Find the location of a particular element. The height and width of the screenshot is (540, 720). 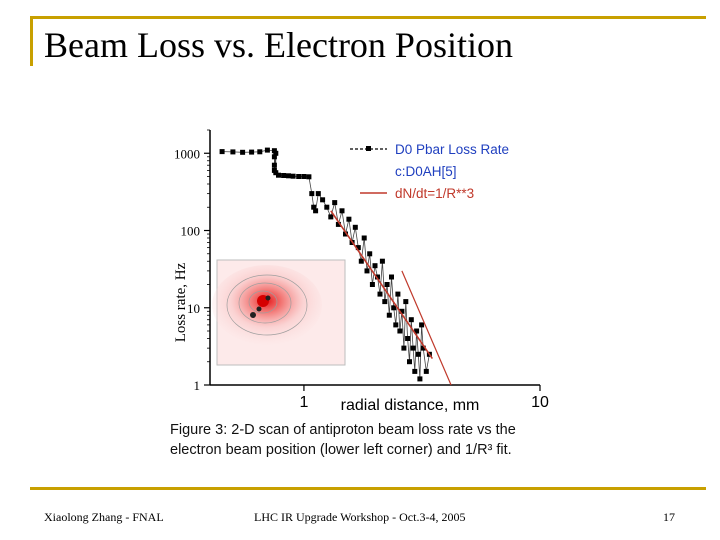

electron-position-inset is located at coordinates (279, 312).